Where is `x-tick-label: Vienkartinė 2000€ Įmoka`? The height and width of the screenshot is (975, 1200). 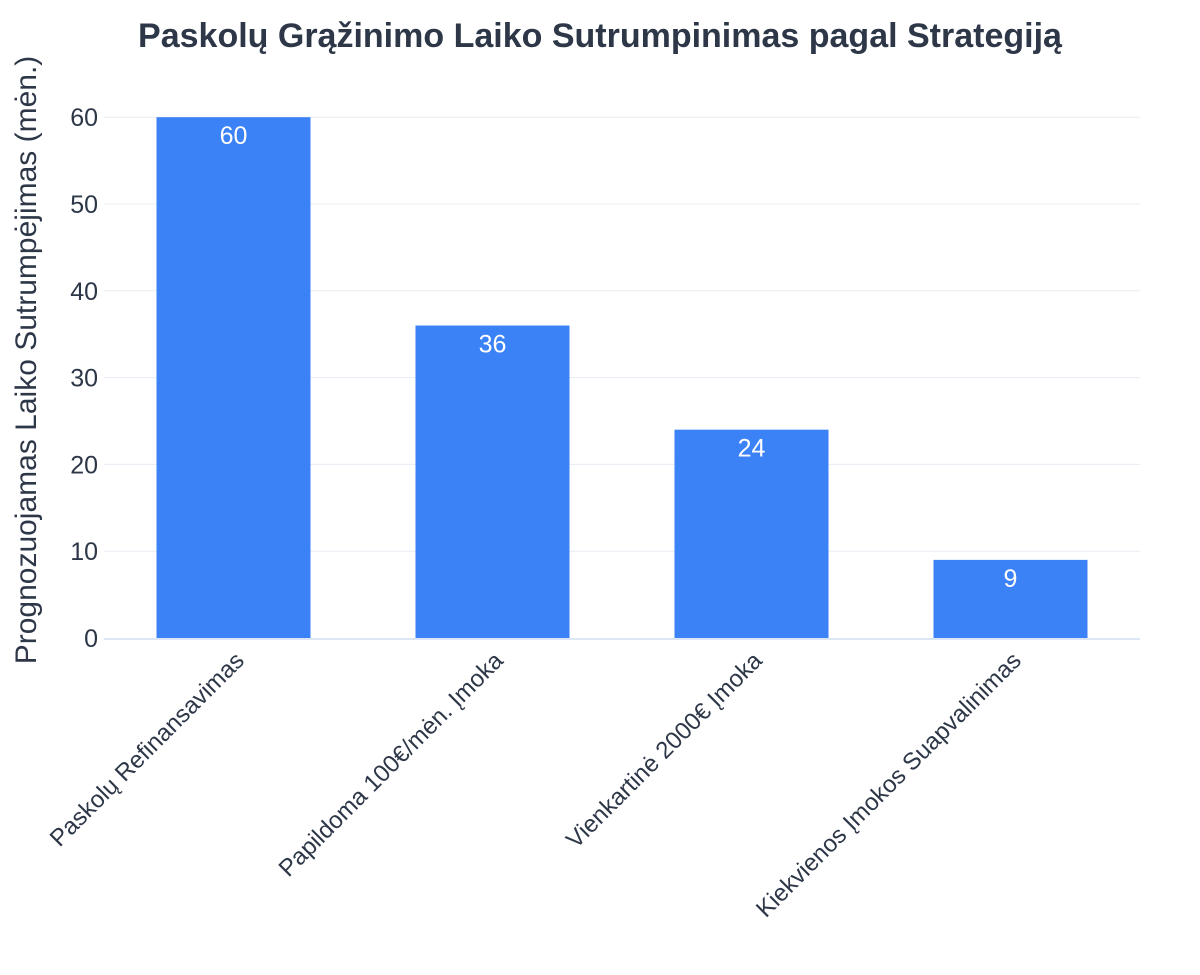
x-tick-label: Vienkartinė 2000€ Įmoka is located at coordinates (664, 750).